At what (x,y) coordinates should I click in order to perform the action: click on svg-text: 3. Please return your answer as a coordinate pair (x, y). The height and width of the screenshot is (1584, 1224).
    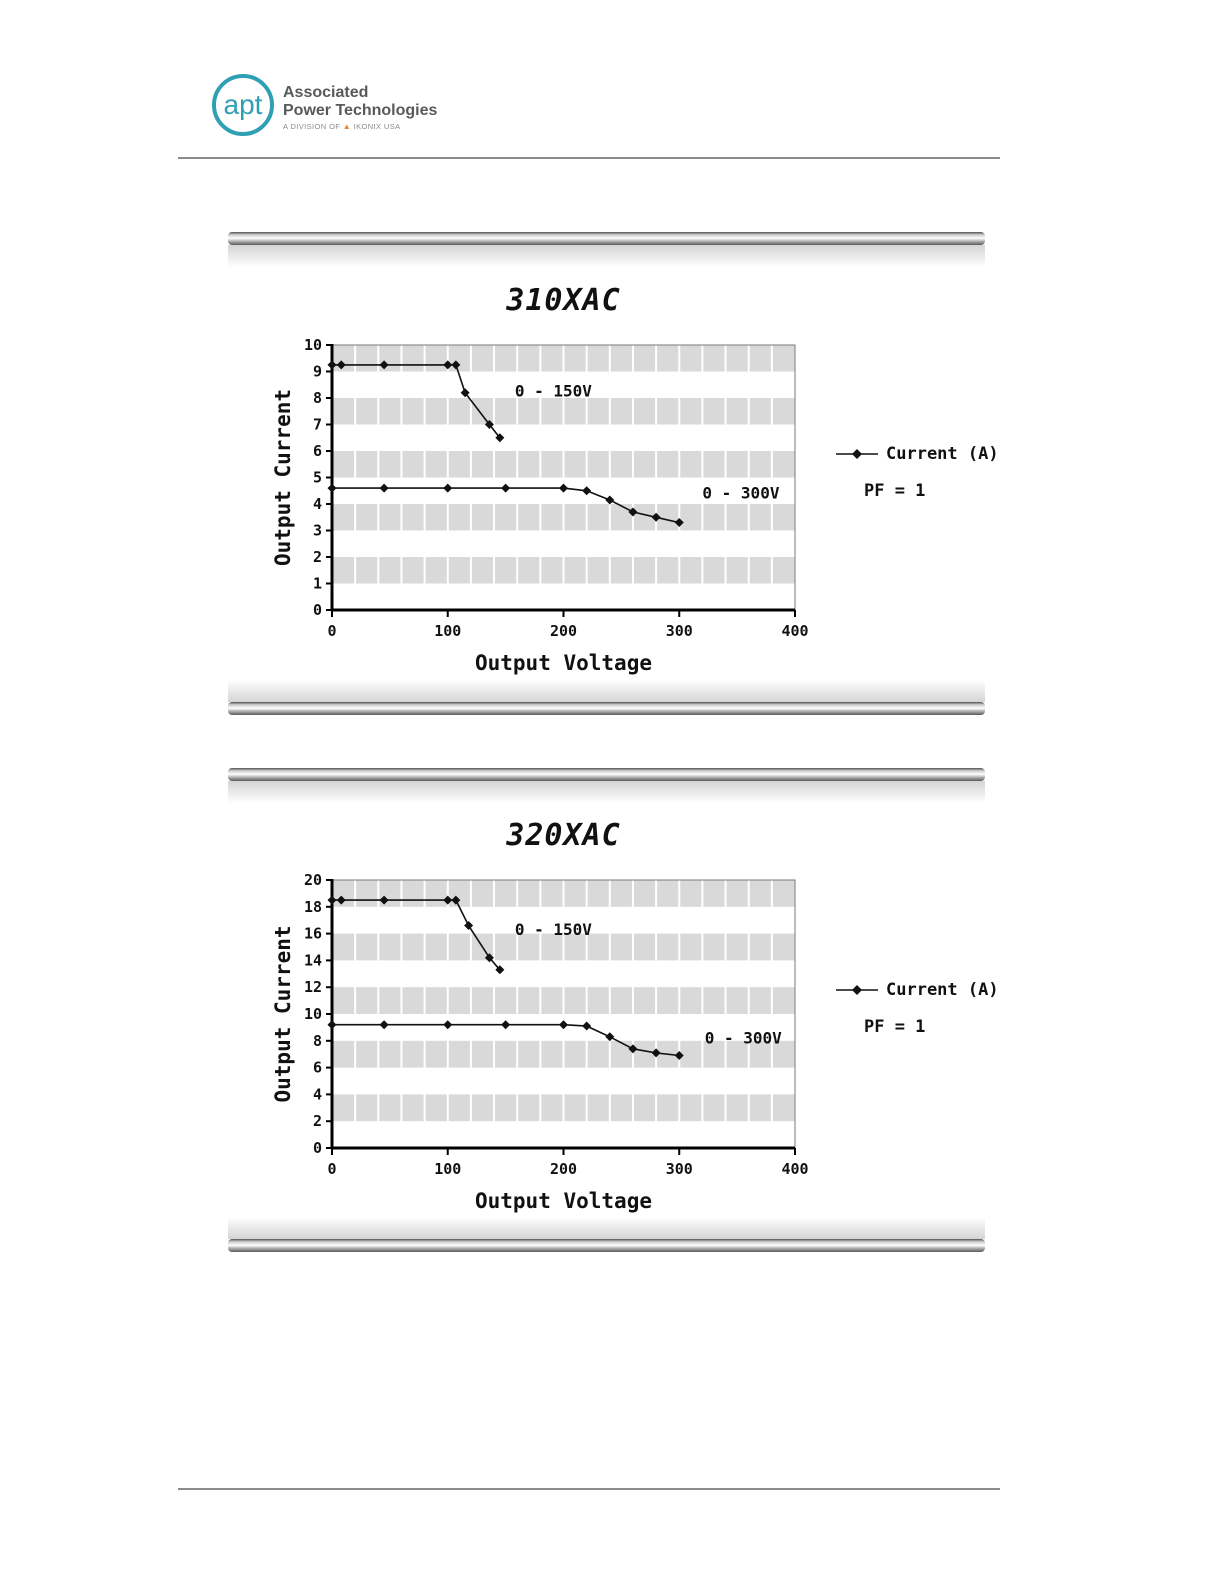
    Looking at the image, I should click on (317, 531).